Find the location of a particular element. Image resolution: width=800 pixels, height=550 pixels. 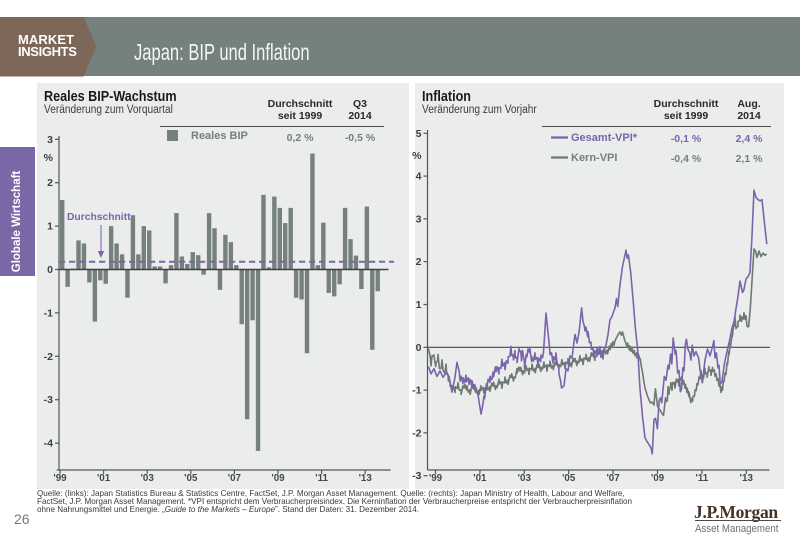

svg-text: 5 is located at coordinates (419, 134).